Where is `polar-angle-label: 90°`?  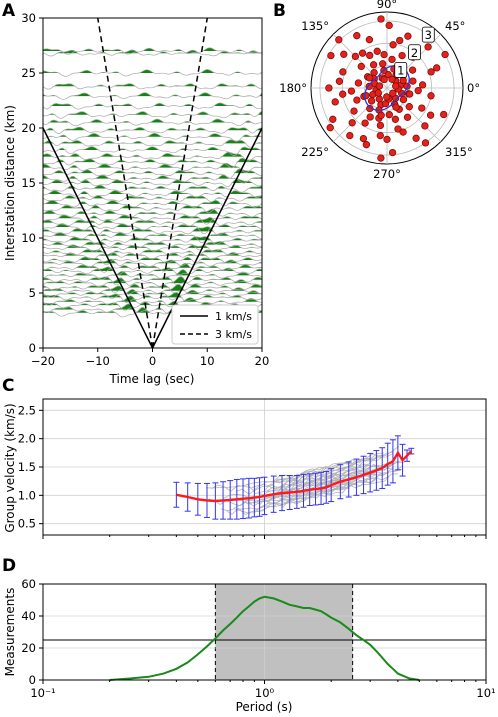
polar-angle-label: 90° is located at coordinates (387, 5).